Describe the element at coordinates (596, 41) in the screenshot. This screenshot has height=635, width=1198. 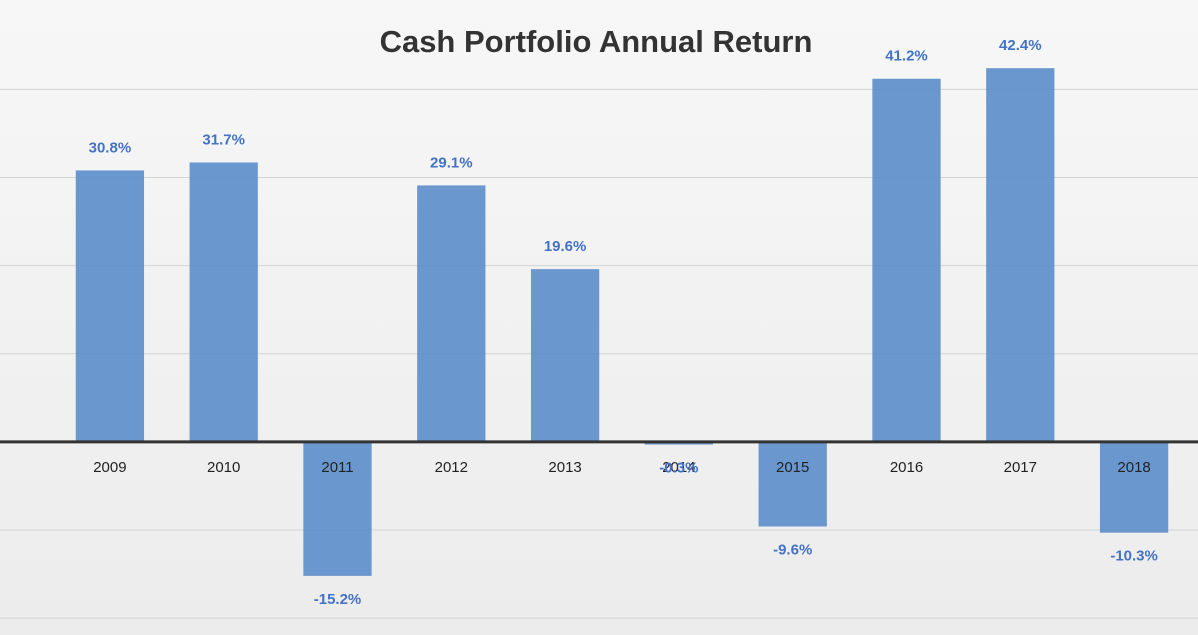
I see `chart-title: Cash Portfolio Annual Return` at that location.